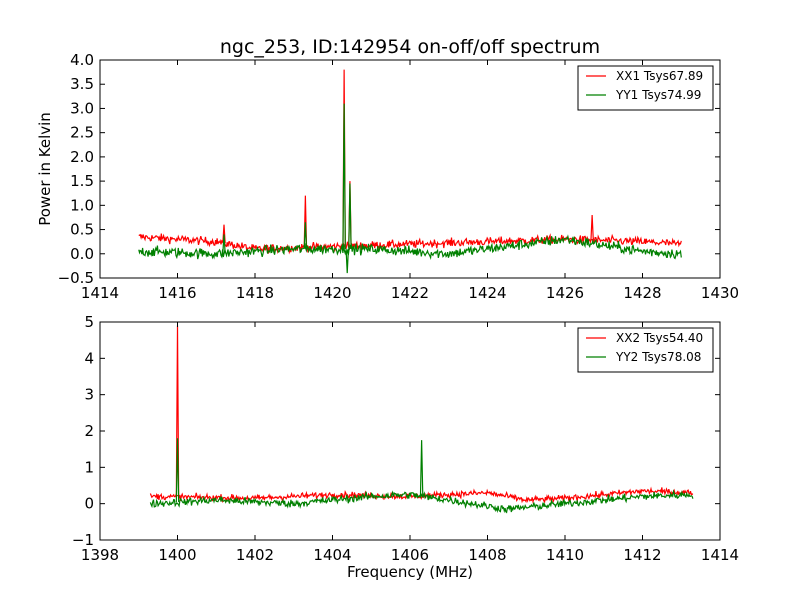  I want to click on y-tick-label: 4.0, so click(82, 60).